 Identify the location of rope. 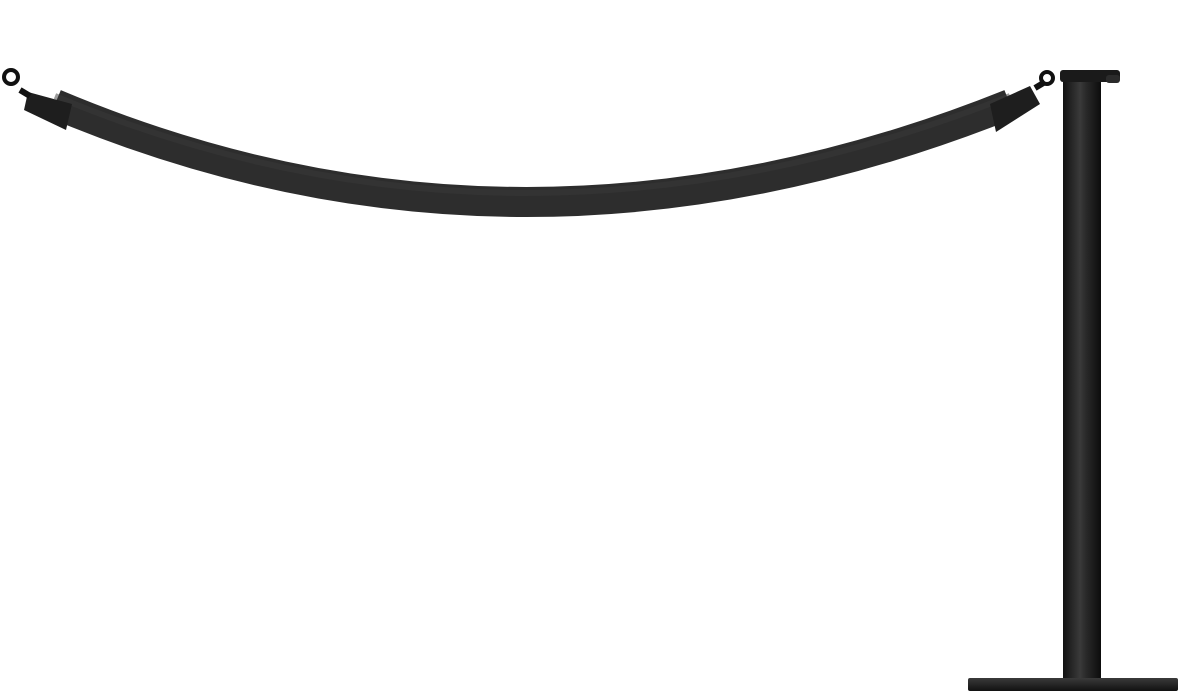
(532, 153).